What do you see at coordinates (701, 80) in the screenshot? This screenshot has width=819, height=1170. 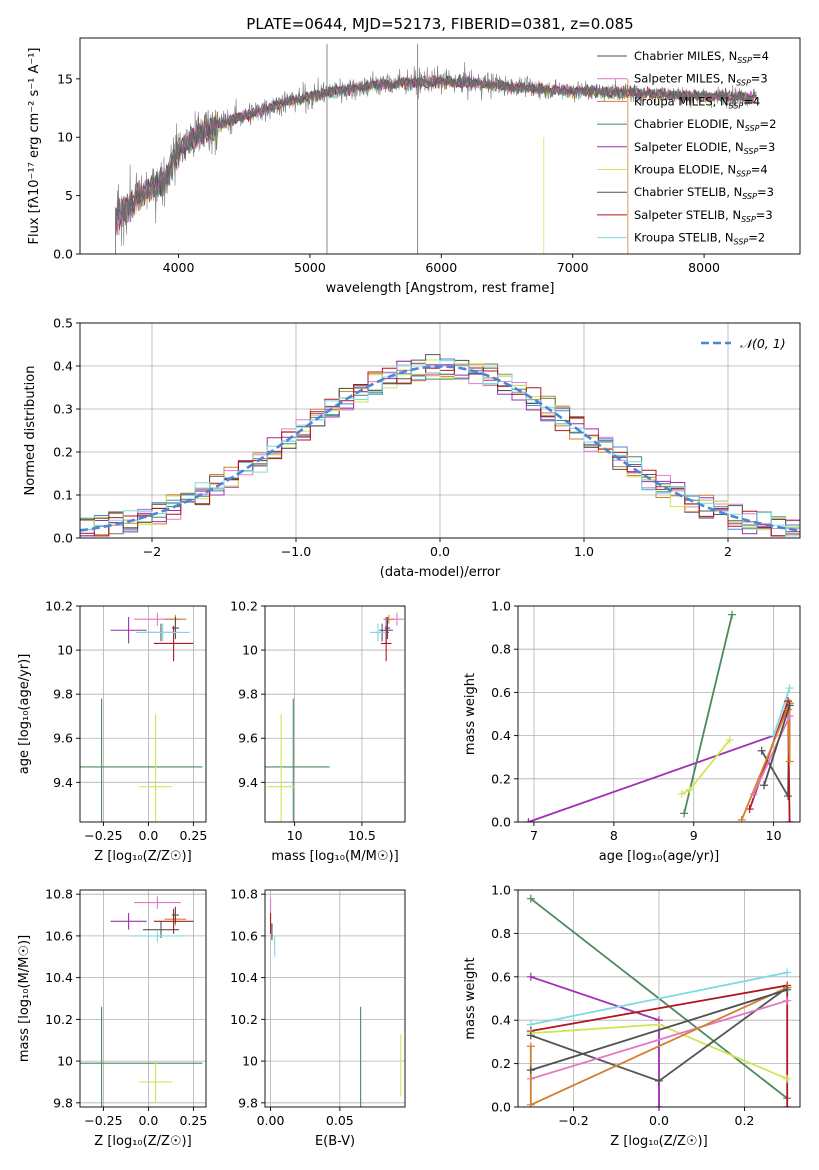 I see `legend-entry: Salpeter MILES, NSSP=3` at bounding box center [701, 80].